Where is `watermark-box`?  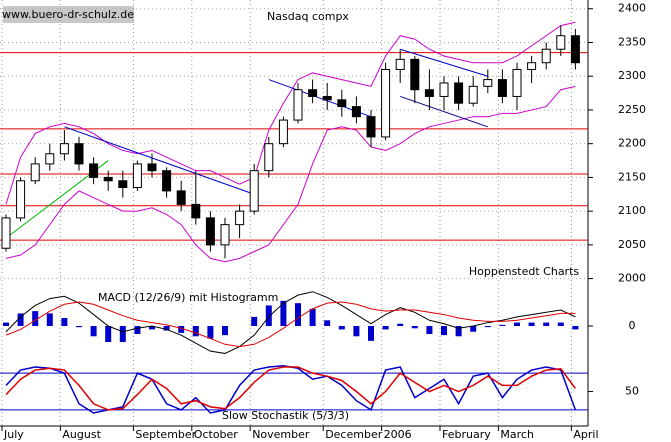
watermark-box is located at coordinates (68, 14).